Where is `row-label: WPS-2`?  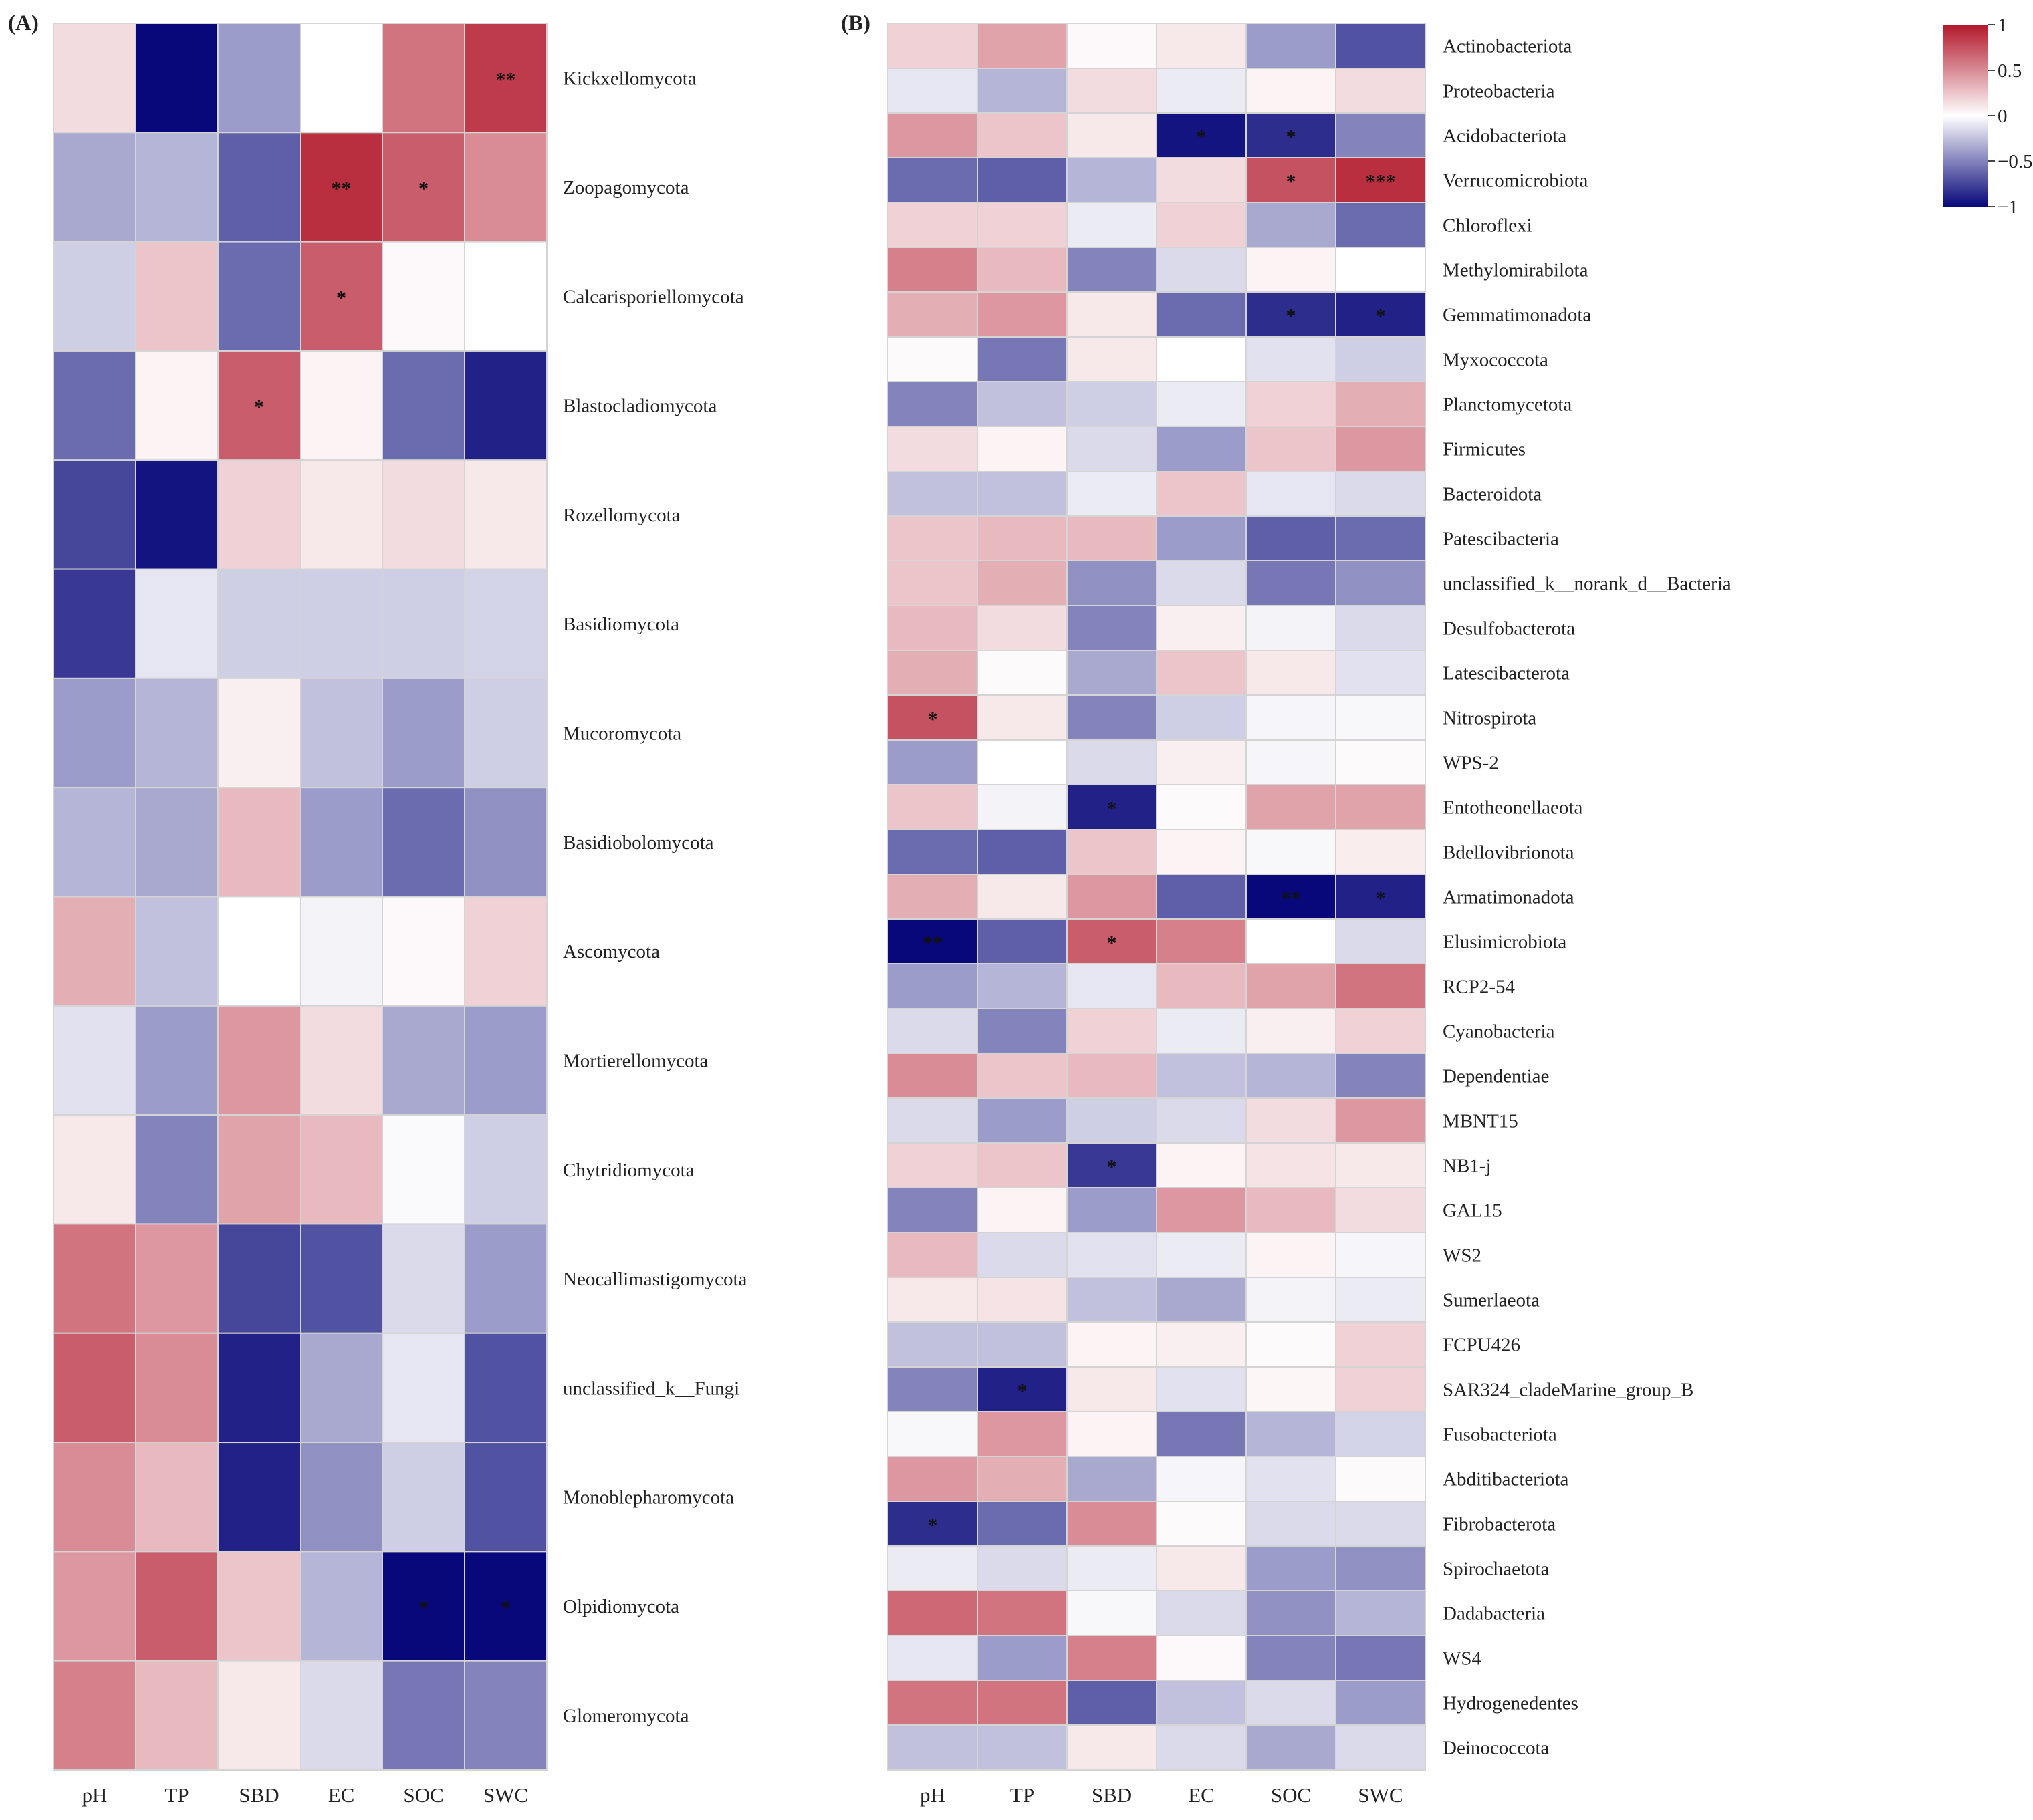 row-label: WPS-2 is located at coordinates (1471, 763).